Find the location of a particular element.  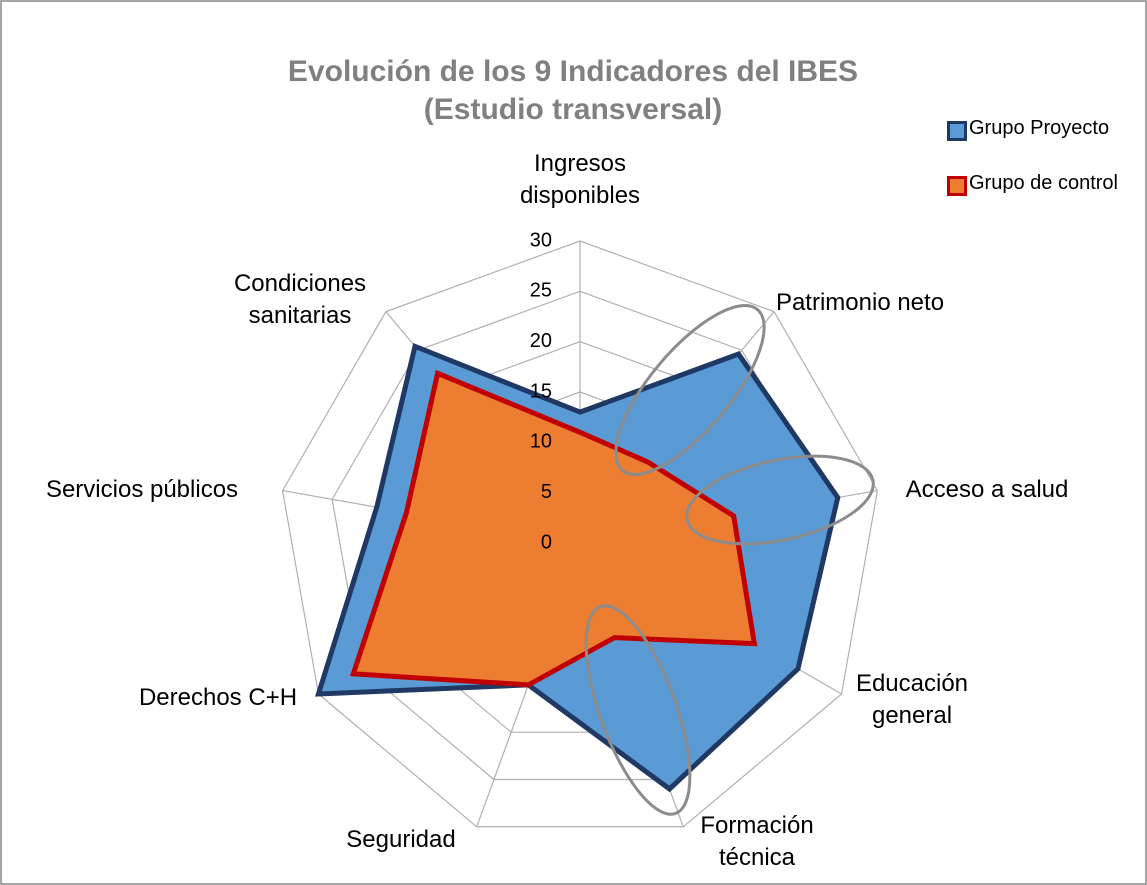

annotations is located at coordinates (729, 560).